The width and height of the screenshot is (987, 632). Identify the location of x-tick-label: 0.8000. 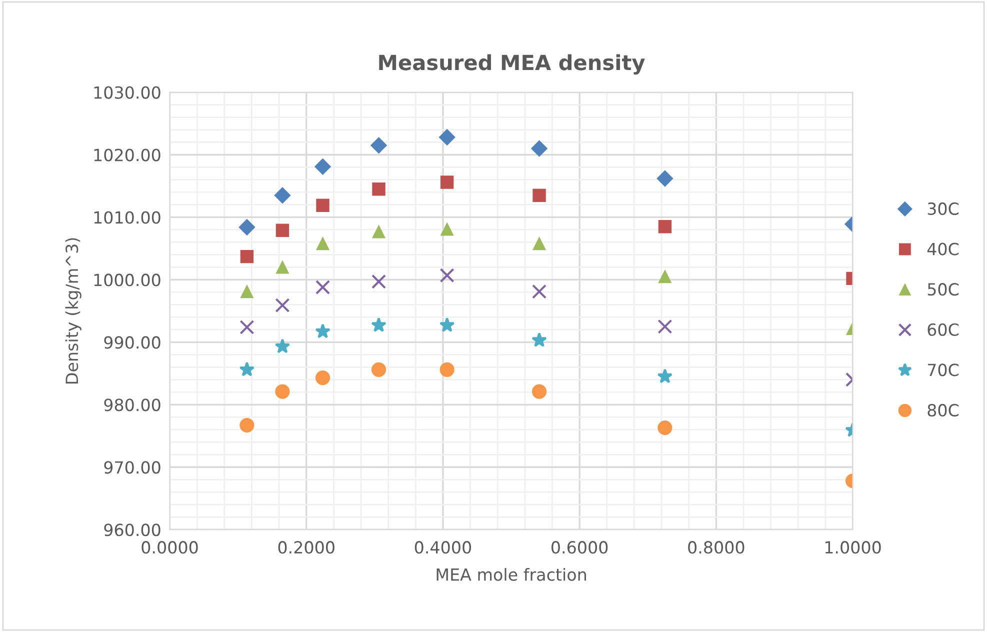
(716, 547).